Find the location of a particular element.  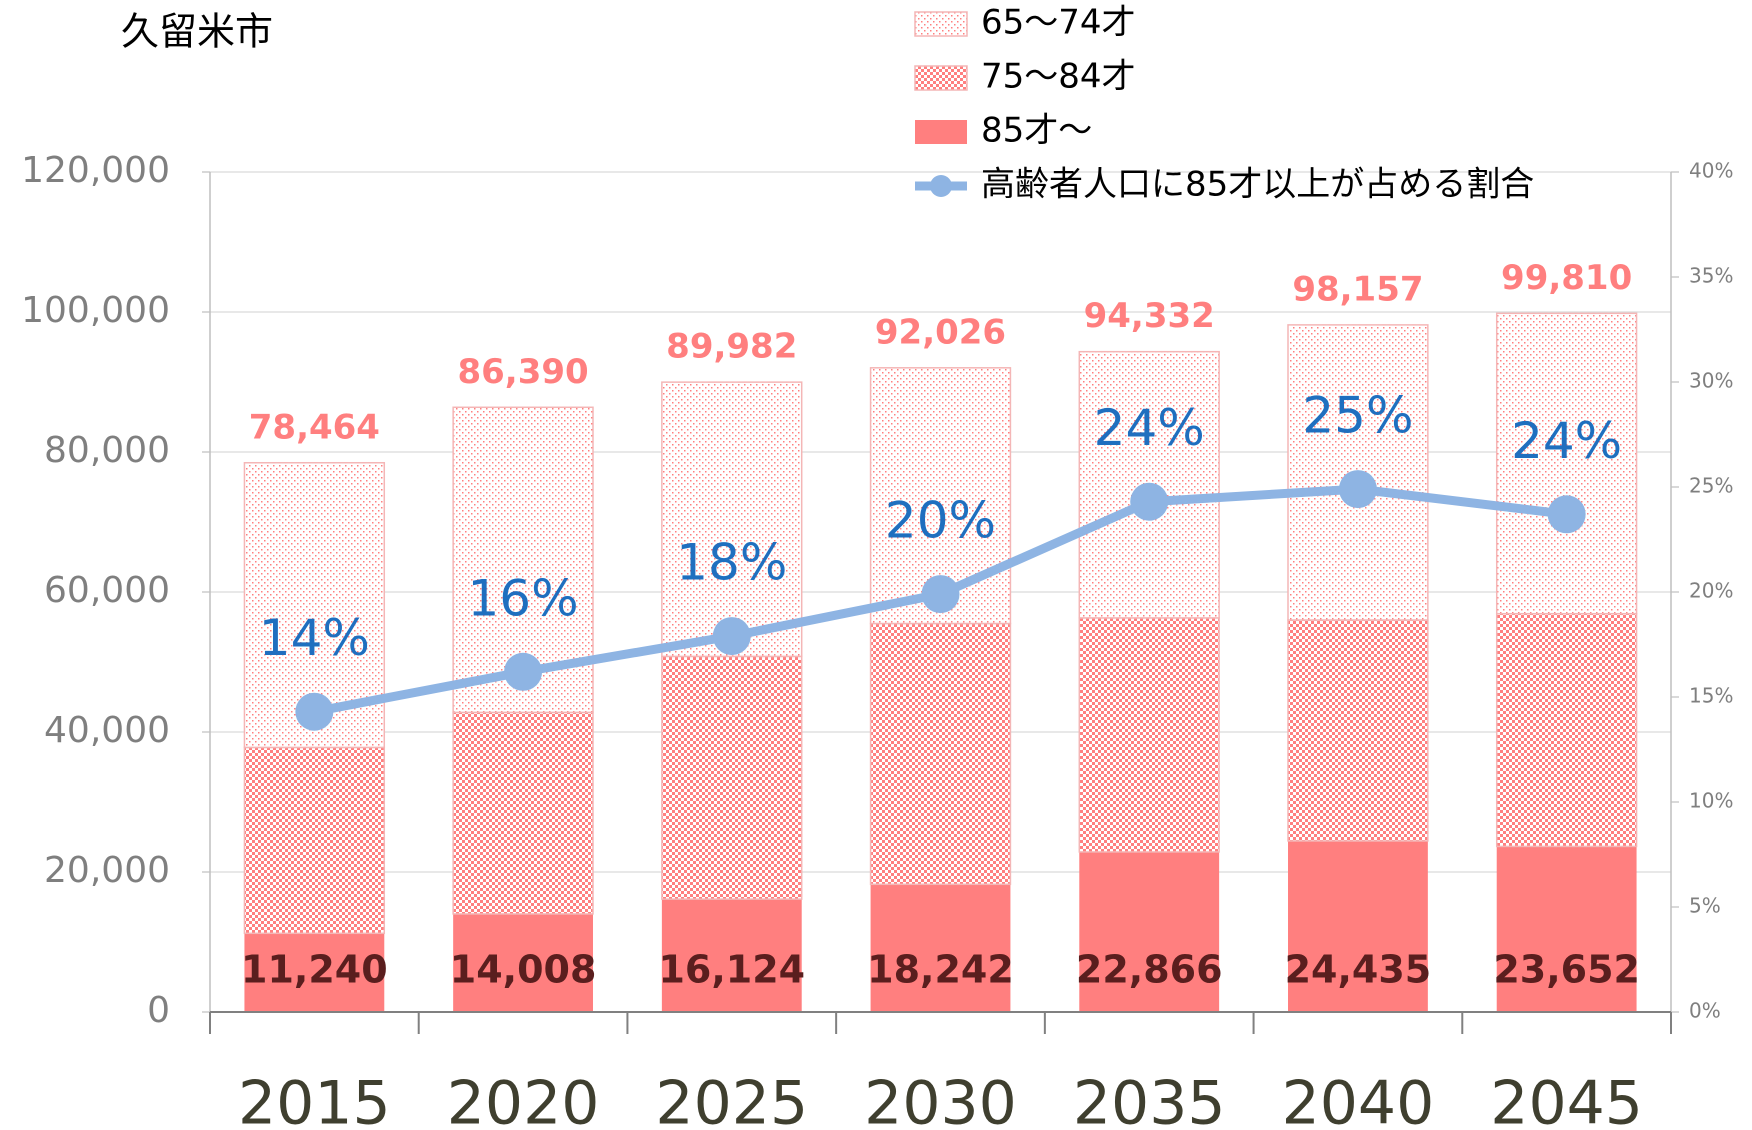

y-tick-label: 120,000 is located at coordinates (95, 170).